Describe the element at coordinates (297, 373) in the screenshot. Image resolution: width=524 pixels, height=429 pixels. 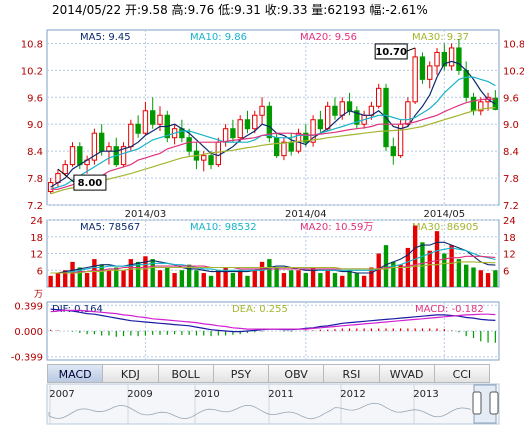
I see `tab-obv: OBV` at that location.